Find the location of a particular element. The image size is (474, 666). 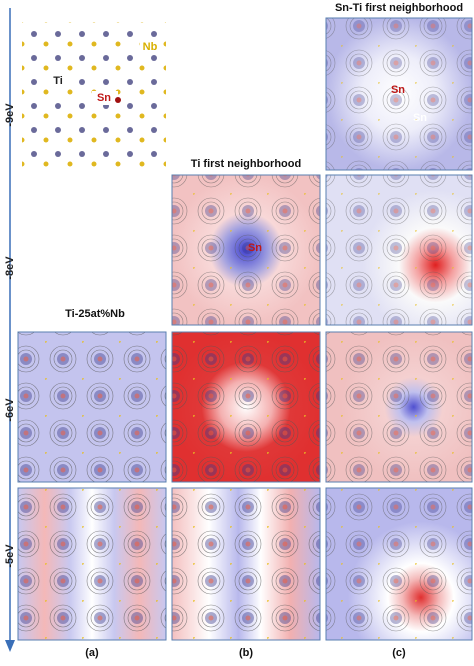

atom-label: Ti is located at coordinates (58, 81).